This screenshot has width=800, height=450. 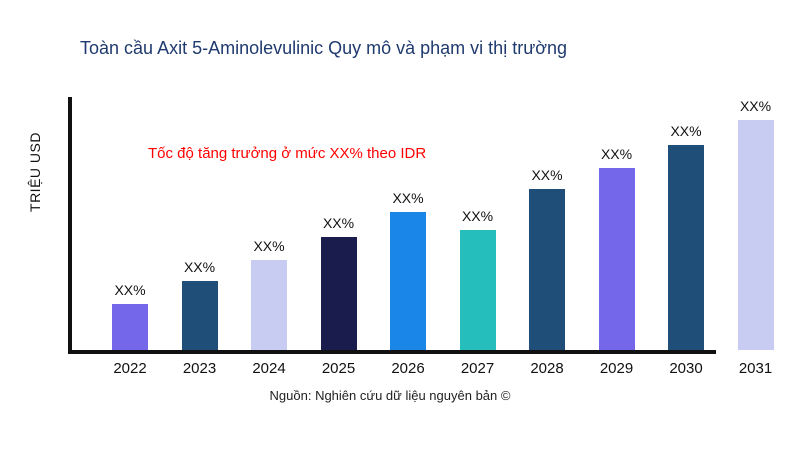 What do you see at coordinates (70, 225) in the screenshot?
I see `y-axis-line` at bounding box center [70, 225].